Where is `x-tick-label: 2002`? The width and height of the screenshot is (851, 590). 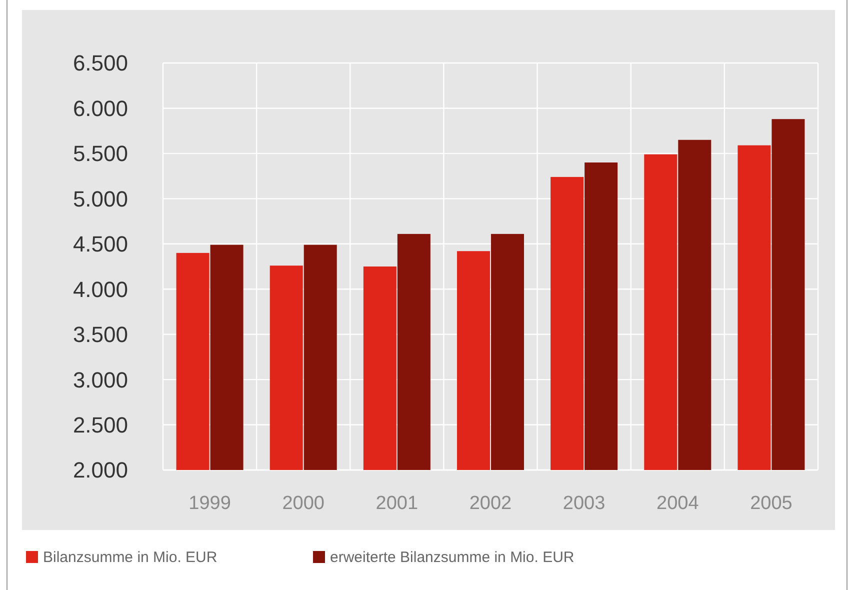
x-tick-label: 2002 is located at coordinates (490, 503).